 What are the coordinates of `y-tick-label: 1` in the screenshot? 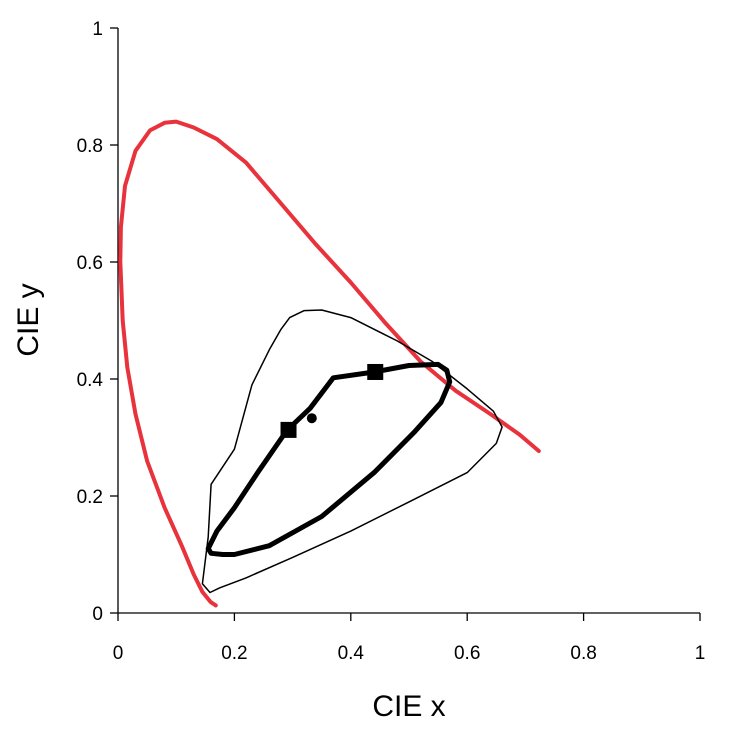 It's located at (97, 29).